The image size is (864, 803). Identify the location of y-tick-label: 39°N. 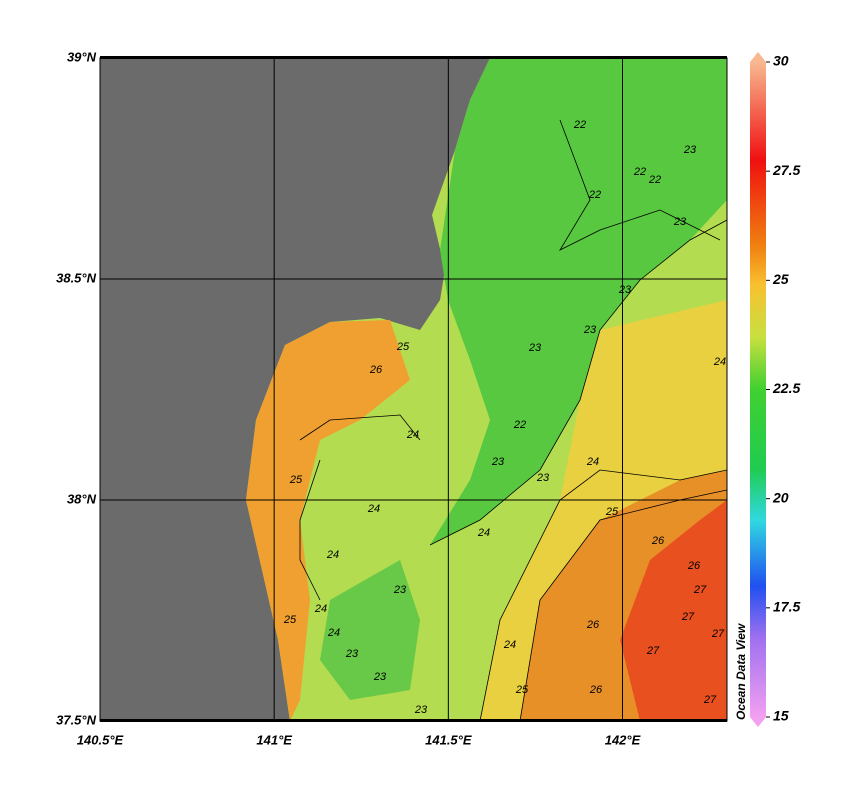
(82, 56).